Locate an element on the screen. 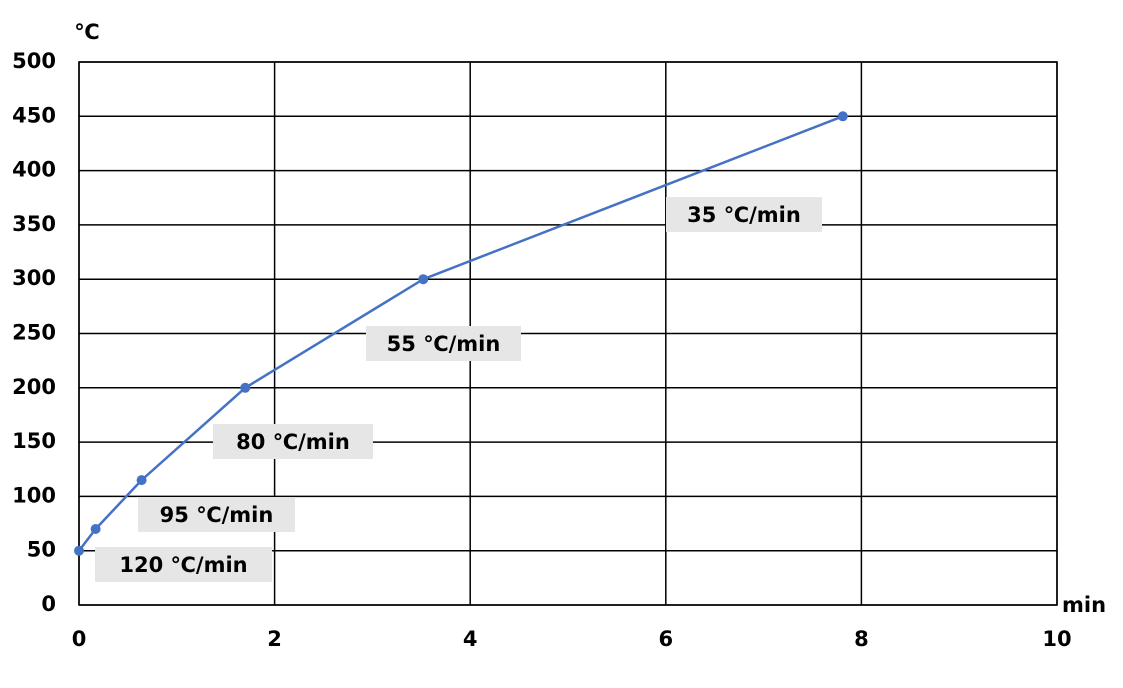 This screenshot has height=688, width=1123. y-tick-label: 200 is located at coordinates (34, 387).